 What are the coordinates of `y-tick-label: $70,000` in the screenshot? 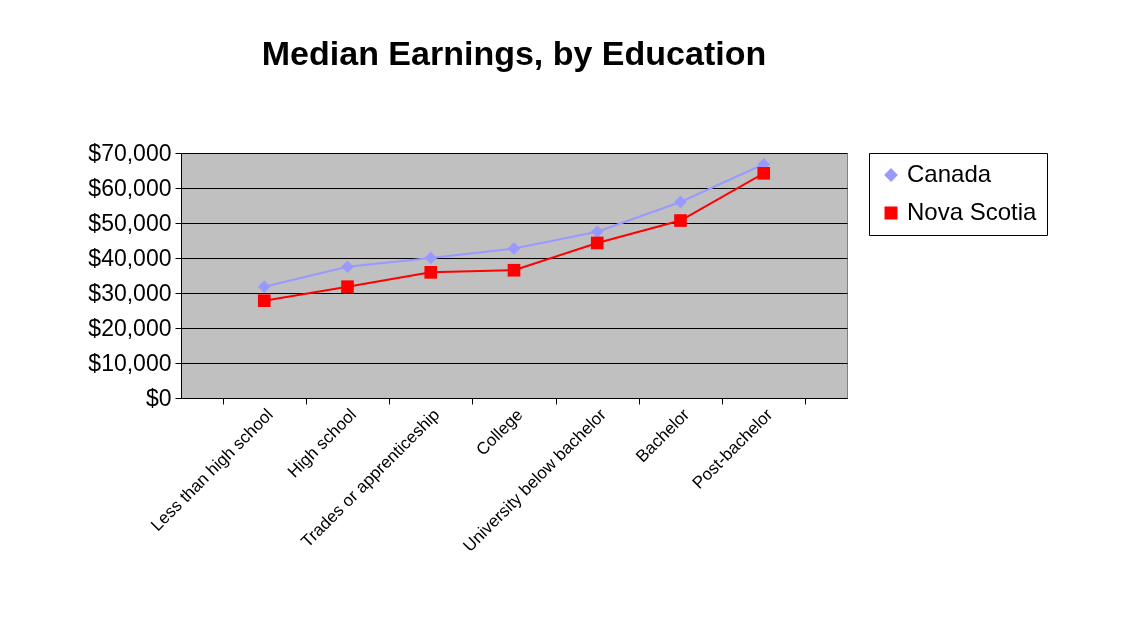 It's located at (130, 152).